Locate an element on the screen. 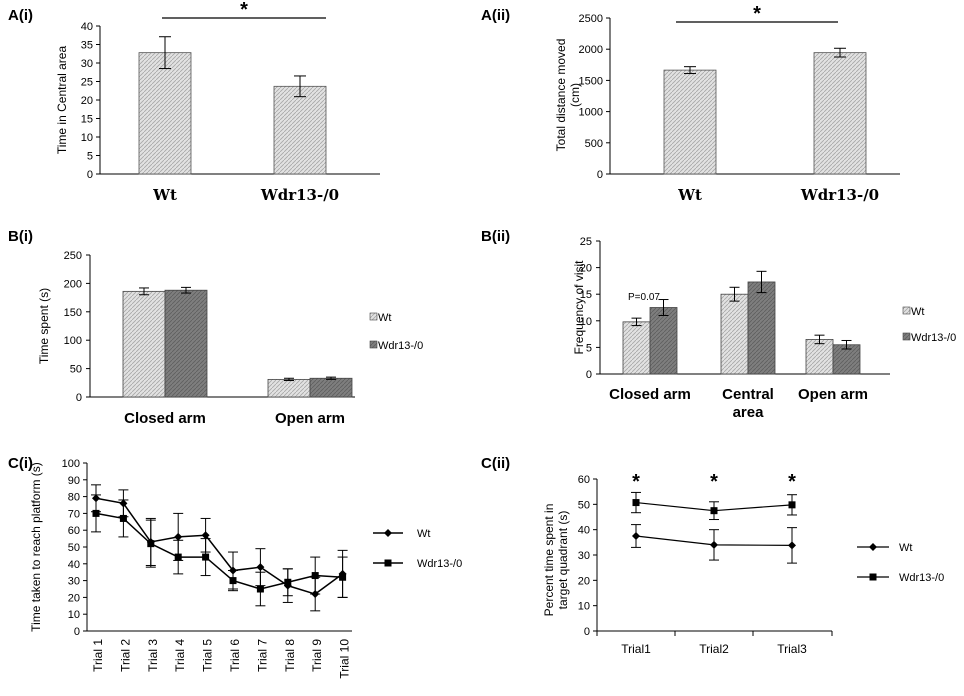 The image size is (964, 696). a2-category-0: Wt is located at coordinates (689, 195).